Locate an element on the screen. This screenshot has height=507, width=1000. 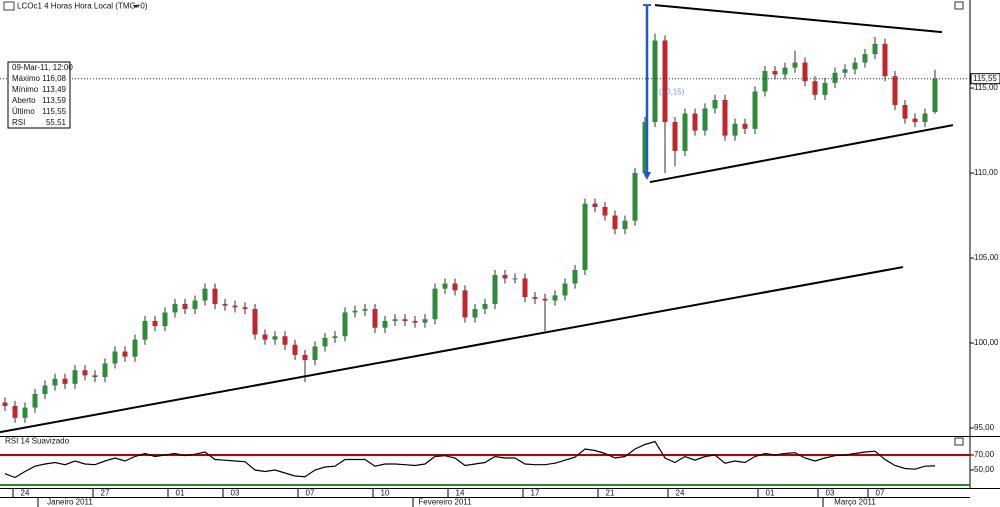
info-label: Máximo is located at coordinates (26, 78).